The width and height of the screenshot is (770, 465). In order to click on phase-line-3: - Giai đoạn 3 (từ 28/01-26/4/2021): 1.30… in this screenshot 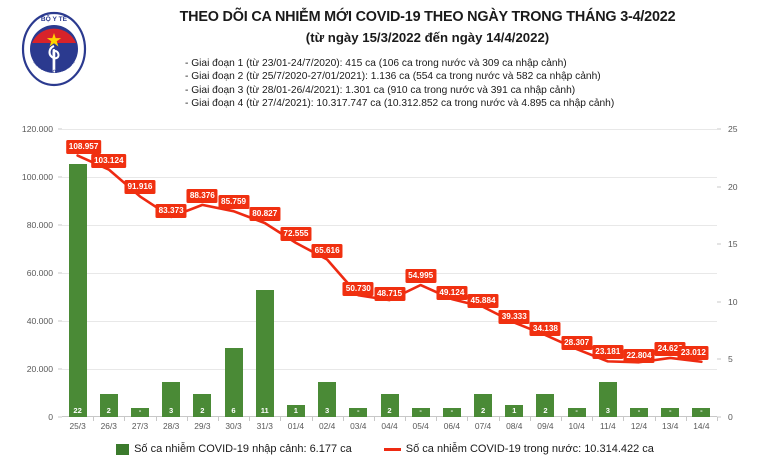, I will do `click(380, 90)`.